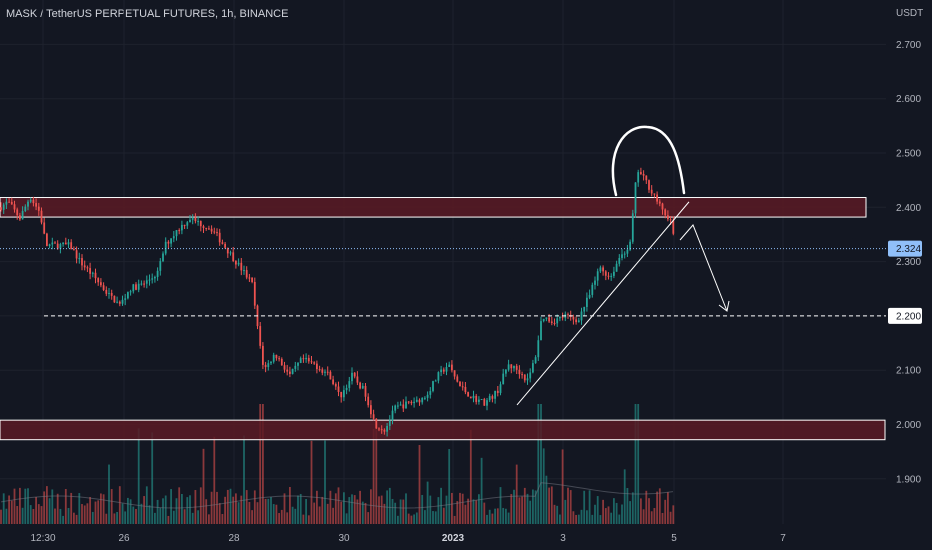 The width and height of the screenshot is (932, 550). Describe the element at coordinates (337, 495) in the screenshot. I see `volume-average-line` at that location.